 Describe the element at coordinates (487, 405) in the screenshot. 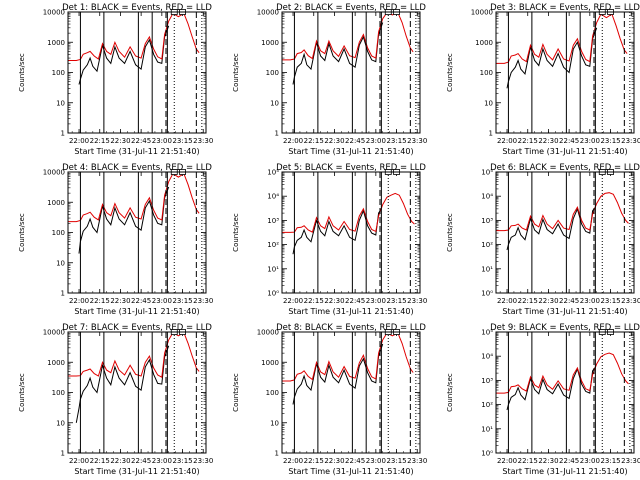

I see `y-tick-label: 10²` at that location.